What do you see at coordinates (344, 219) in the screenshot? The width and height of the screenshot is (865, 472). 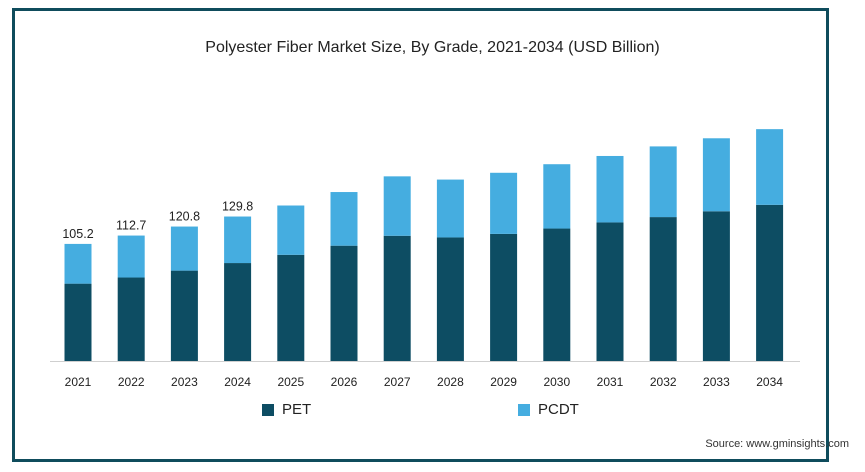 I see `bar-pcdt-2026` at bounding box center [344, 219].